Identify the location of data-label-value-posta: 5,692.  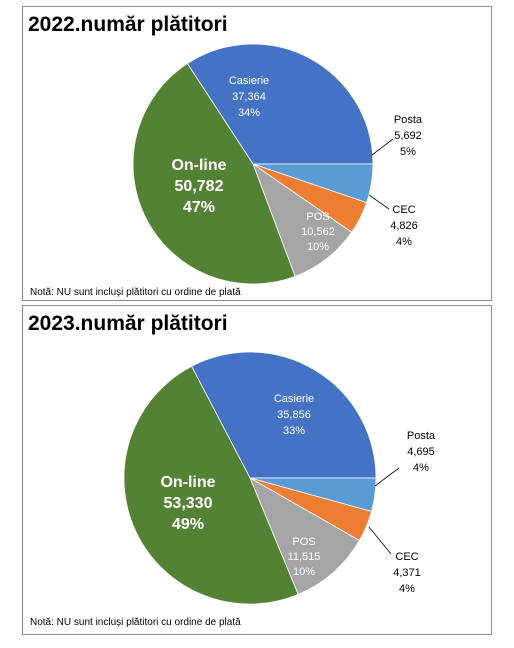
(408, 136).